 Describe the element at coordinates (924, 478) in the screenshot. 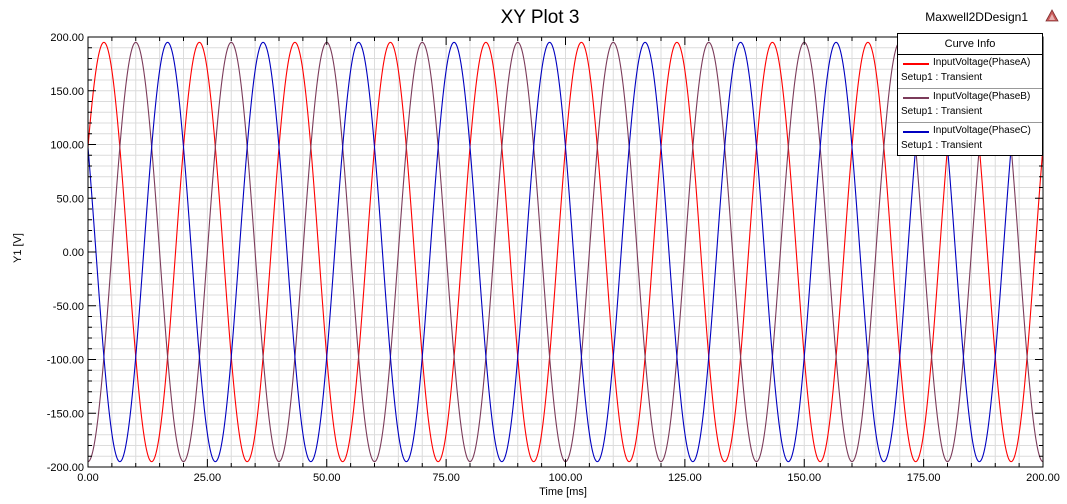

I see `x-tick-label: 175.00` at that location.